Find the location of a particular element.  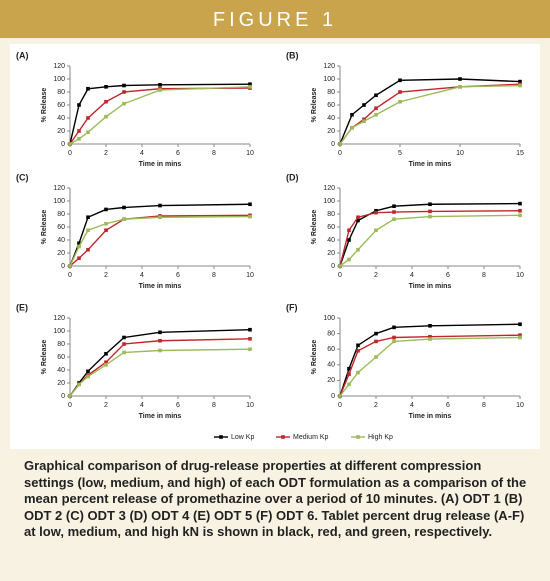

legend-label: Low Kp is located at coordinates (242, 437).